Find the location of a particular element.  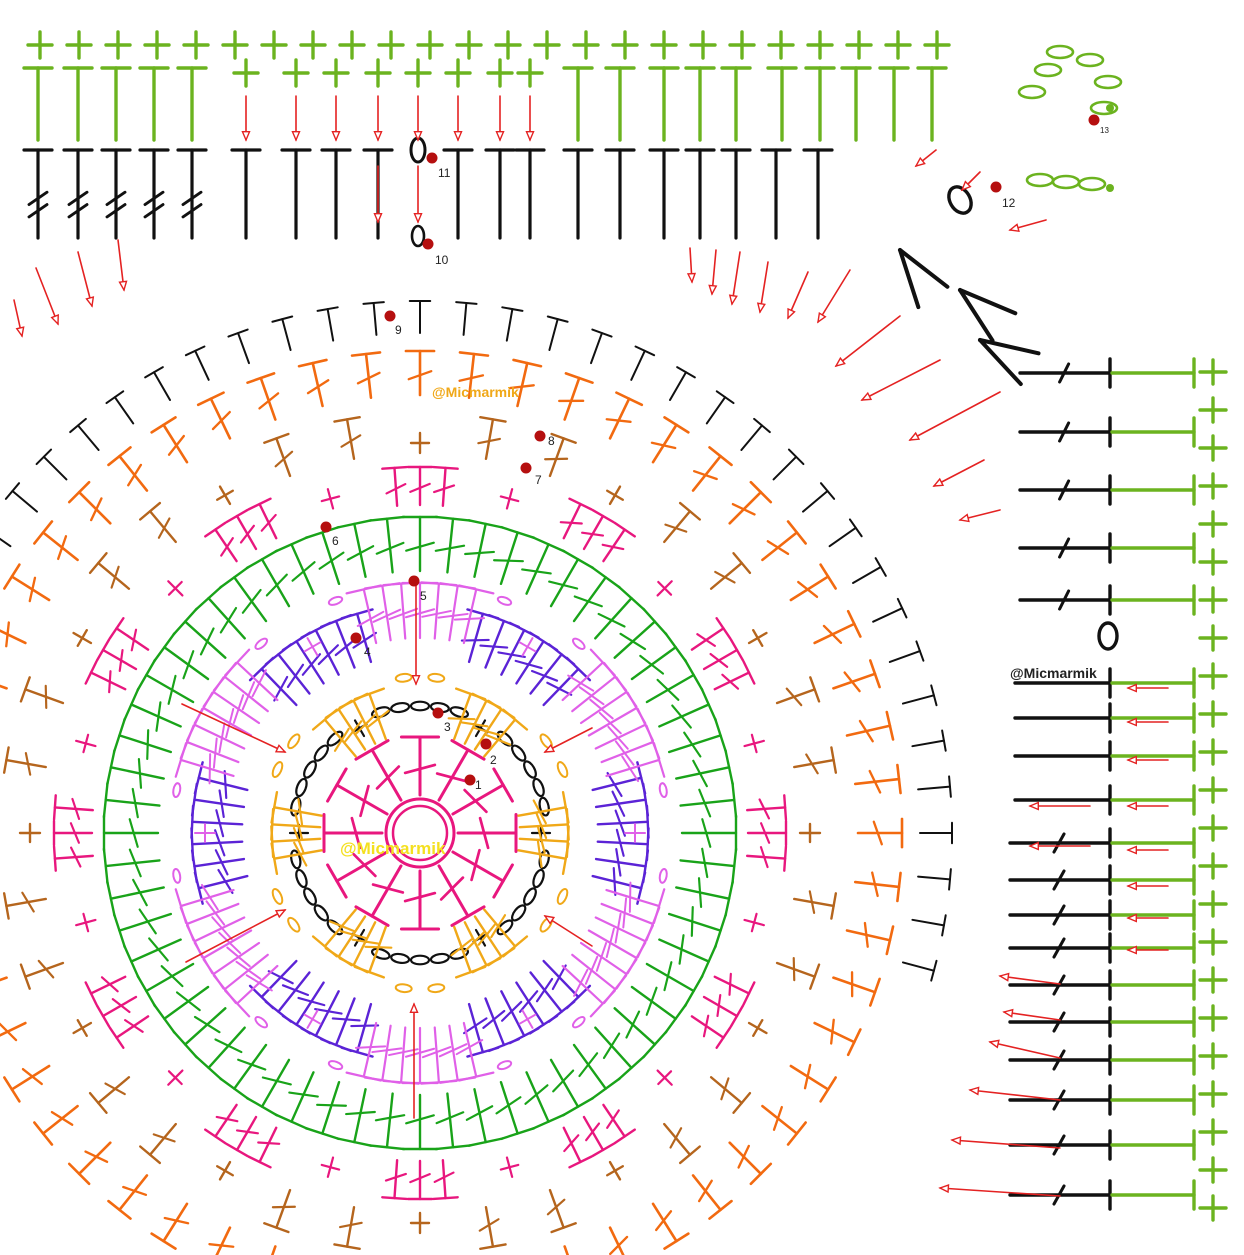

round-start-marker-icon is located at coordinates (996, 187).